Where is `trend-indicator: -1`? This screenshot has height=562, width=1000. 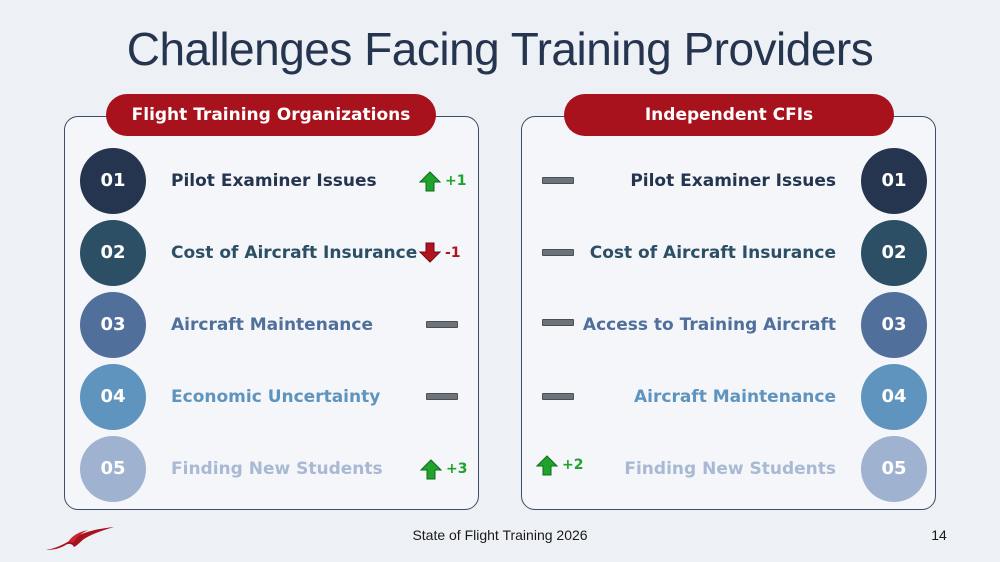
trend-indicator: -1 is located at coordinates (440, 253).